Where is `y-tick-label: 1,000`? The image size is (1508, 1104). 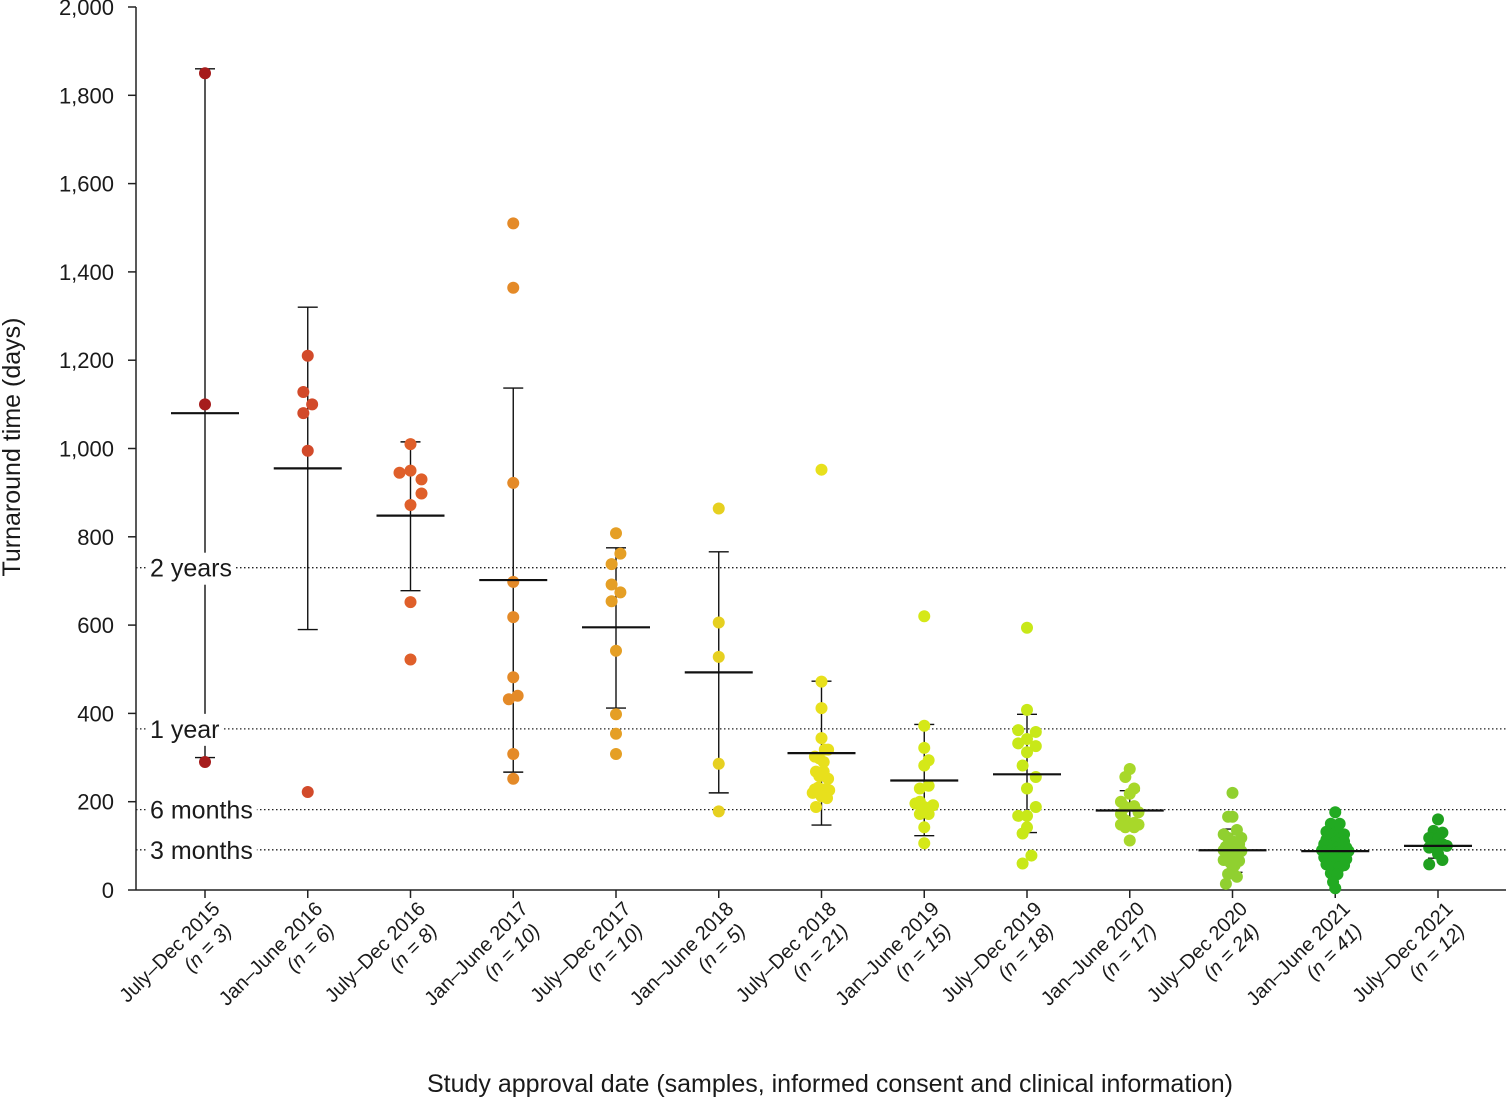
y-tick-label: 1,000 is located at coordinates (86, 449).